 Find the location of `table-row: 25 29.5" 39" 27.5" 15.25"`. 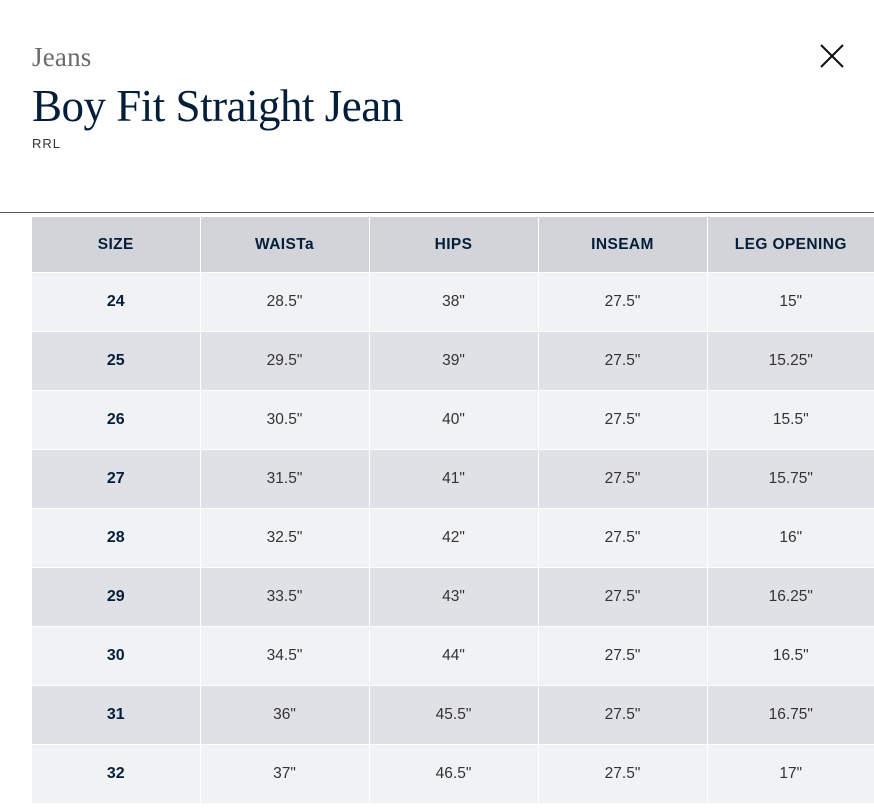

table-row: 25 29.5" 39" 27.5" 15.25" is located at coordinates (453, 361).